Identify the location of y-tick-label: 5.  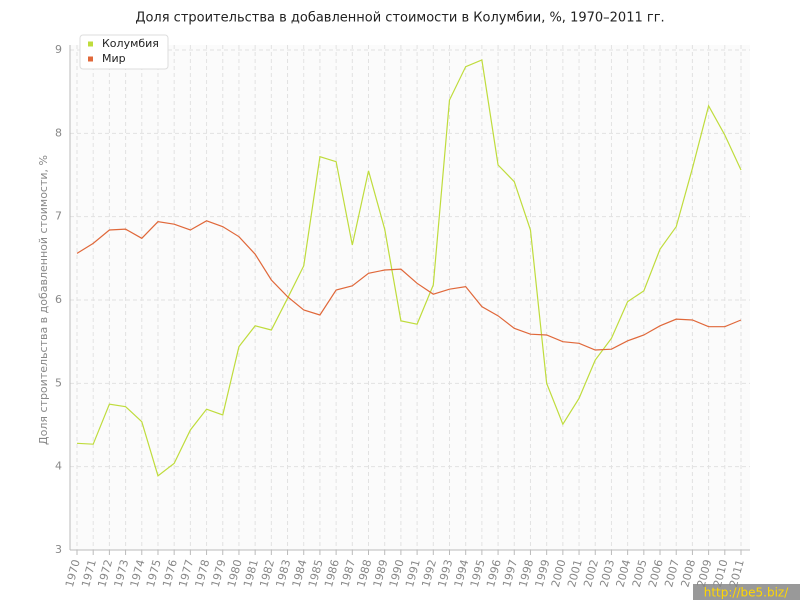
(58, 382).